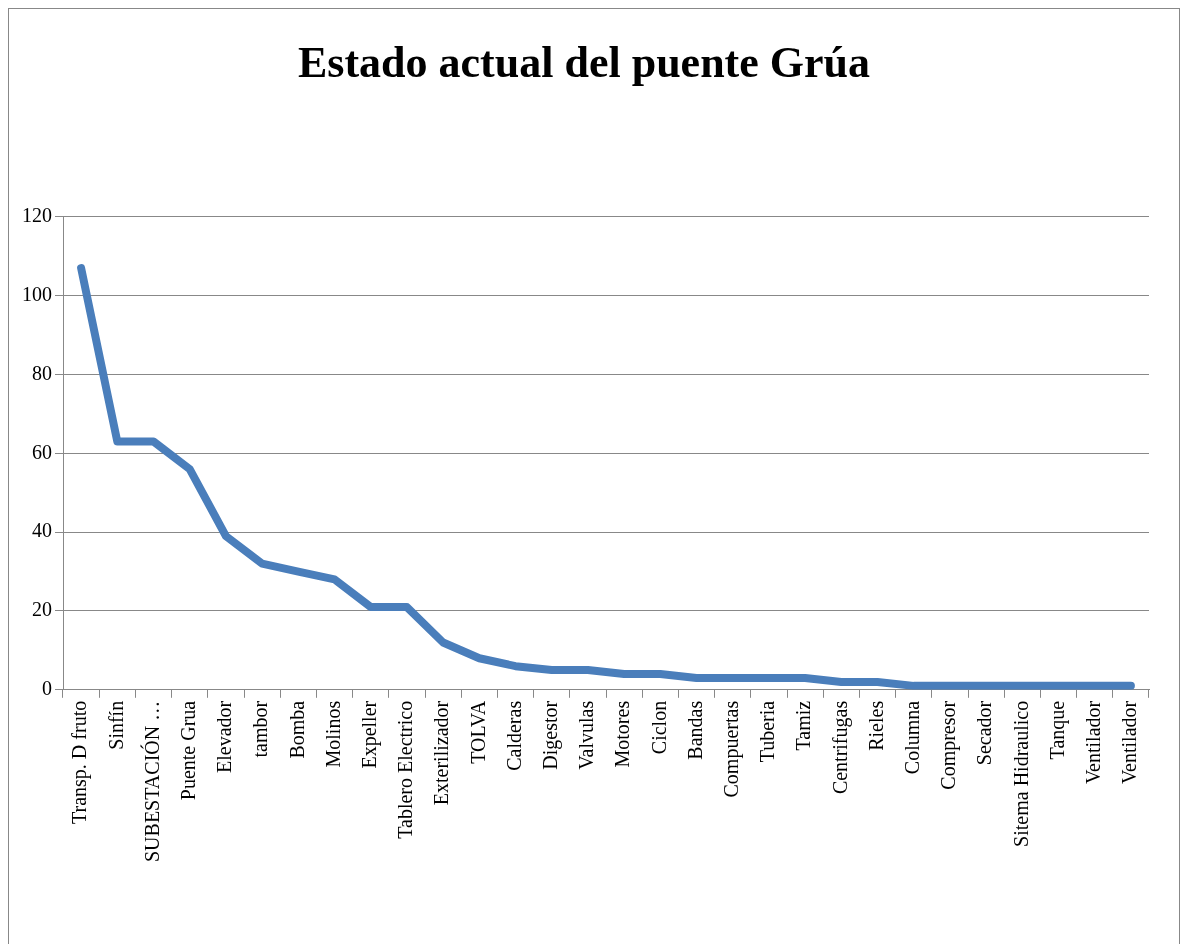 This screenshot has width=1182, height=944. Describe the element at coordinates (115, 725) in the screenshot. I see `x-tick-label: Sinfín` at that location.